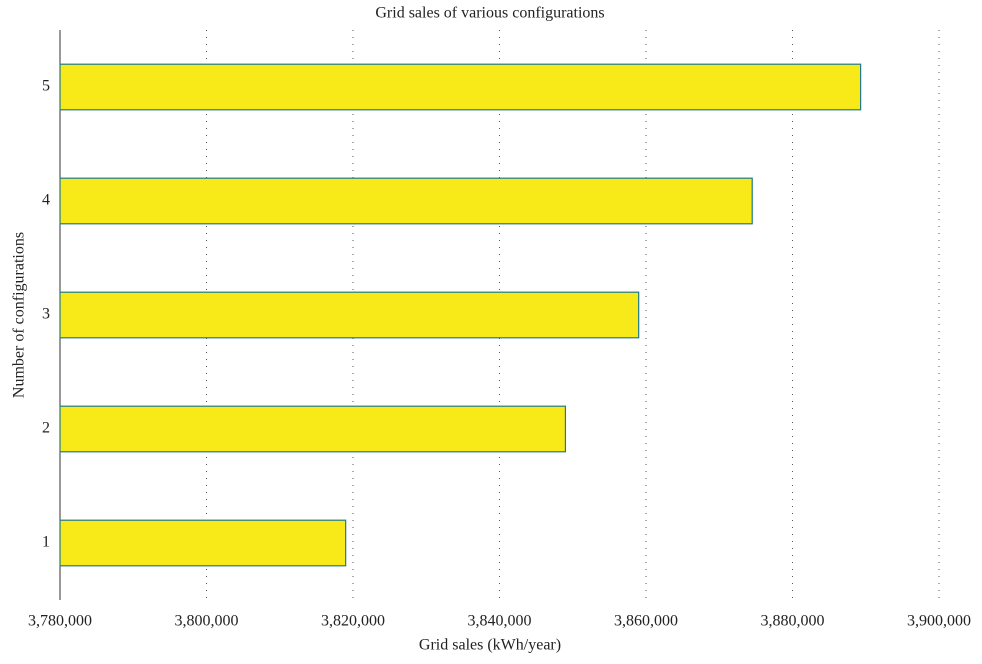 The height and width of the screenshot is (664, 982). What do you see at coordinates (46, 314) in the screenshot?
I see `y-tick-label: 3` at bounding box center [46, 314].